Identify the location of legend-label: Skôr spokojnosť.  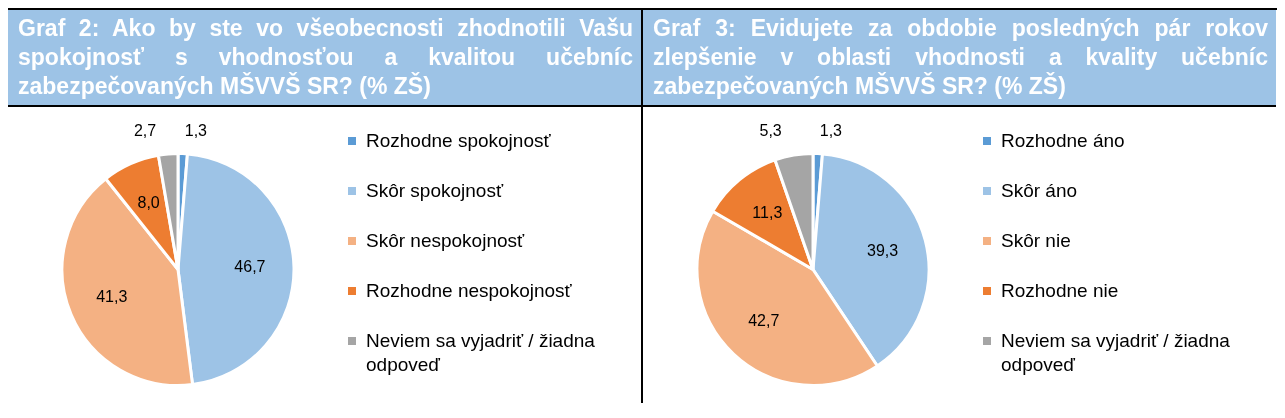
(435, 191).